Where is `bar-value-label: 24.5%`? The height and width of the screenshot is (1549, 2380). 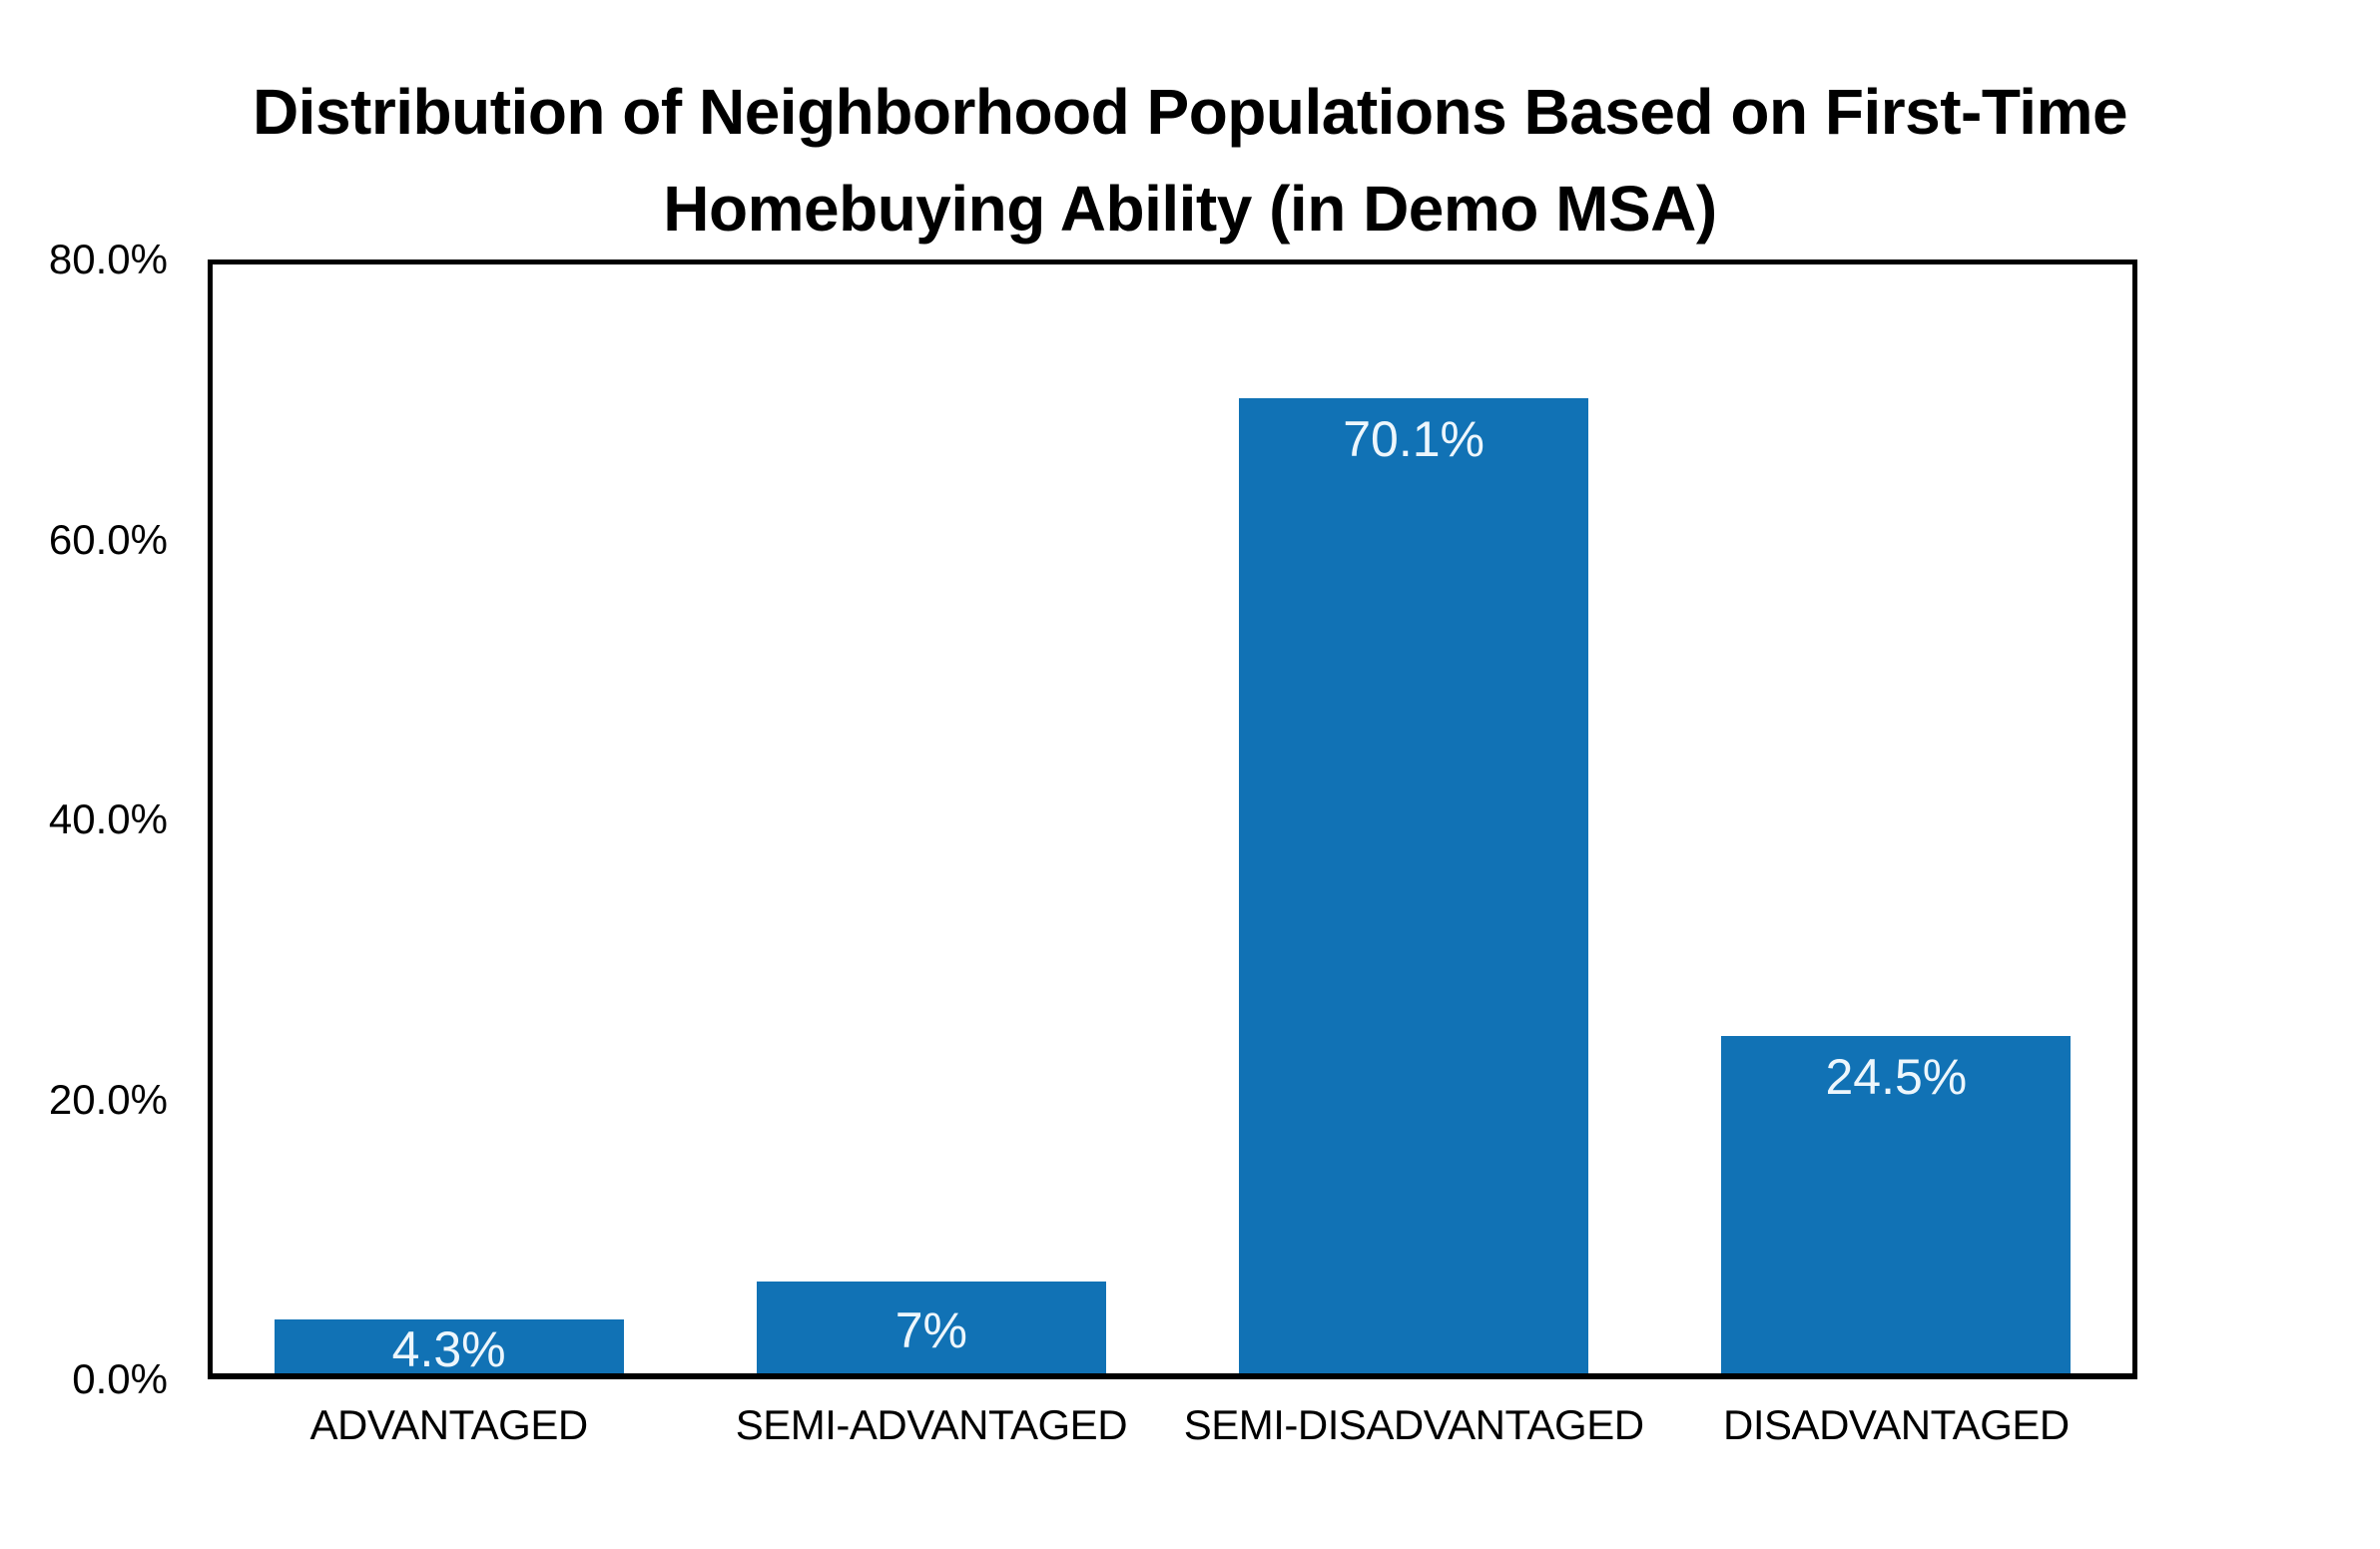
bar-value-label: 24.5% is located at coordinates (1896, 1077).